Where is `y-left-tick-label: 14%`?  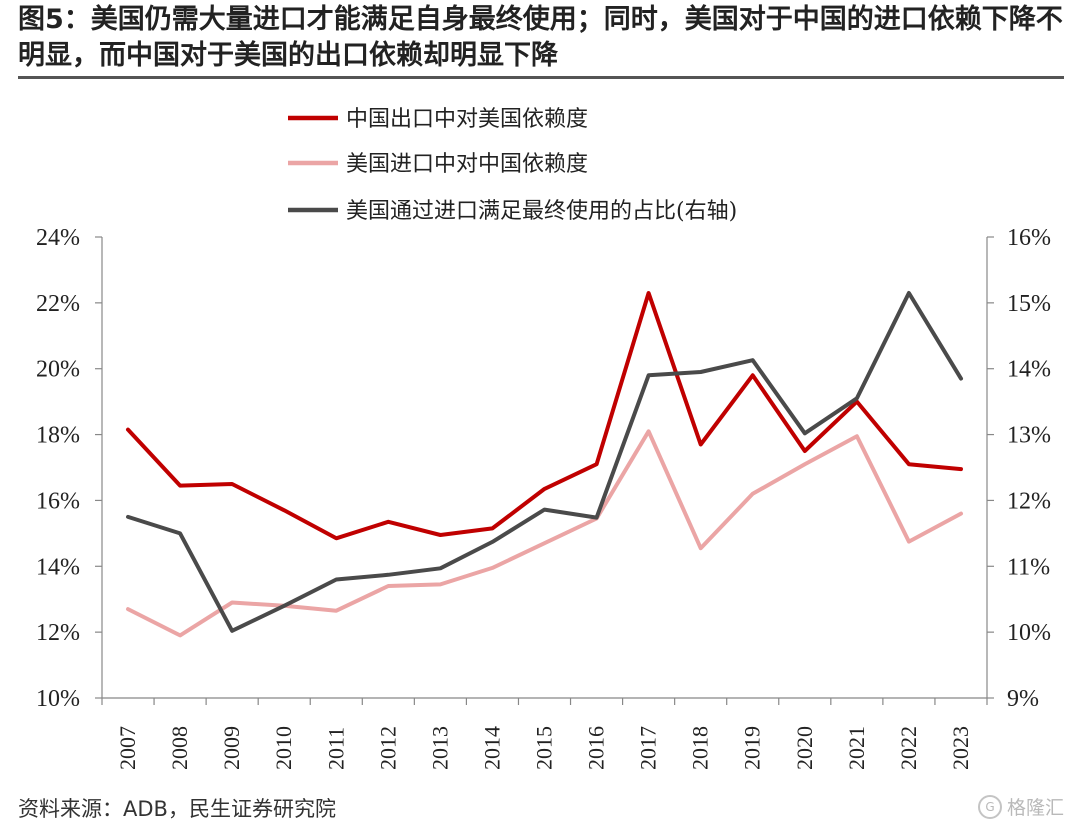
y-left-tick-label: 14% is located at coordinates (58, 567).